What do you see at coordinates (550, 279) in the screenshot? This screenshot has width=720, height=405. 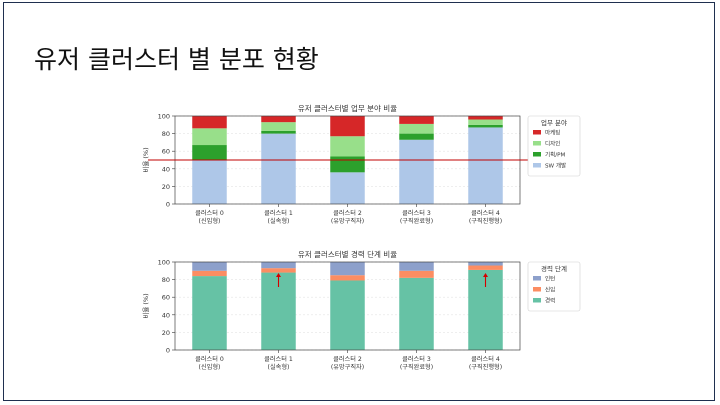 I see `legend-label: 인턴` at bounding box center [550, 279].